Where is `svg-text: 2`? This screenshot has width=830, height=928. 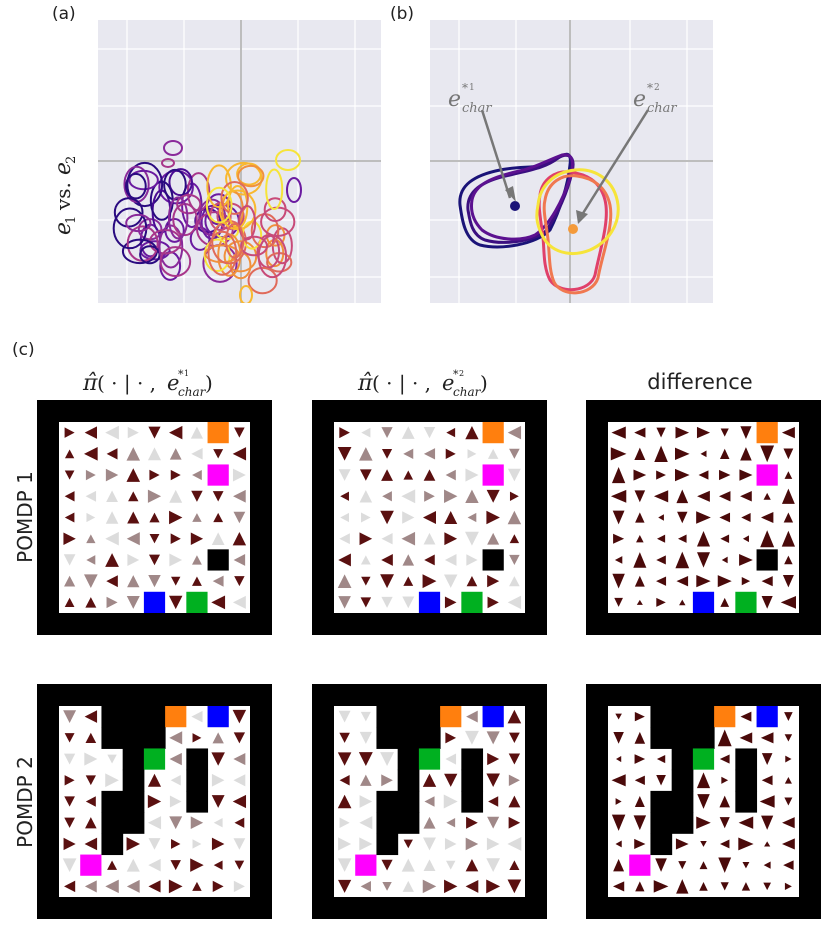
svg-text: 2 is located at coordinates (461, 373).